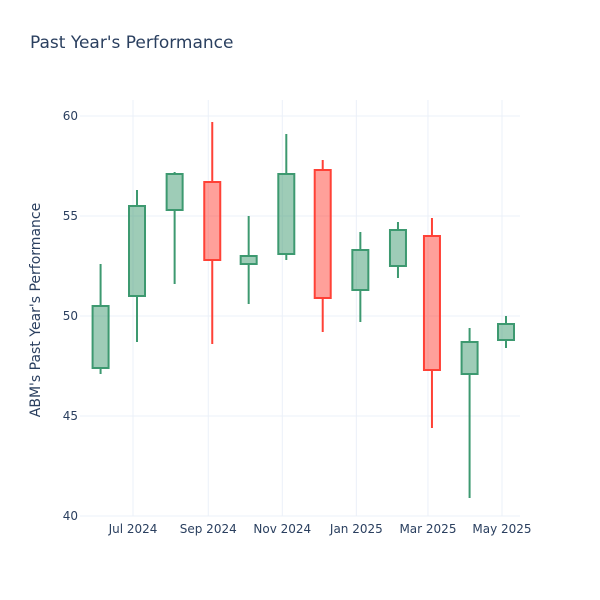  I want to click on y-axis-label: ABM's Past Year's Performance, so click(36, 310).